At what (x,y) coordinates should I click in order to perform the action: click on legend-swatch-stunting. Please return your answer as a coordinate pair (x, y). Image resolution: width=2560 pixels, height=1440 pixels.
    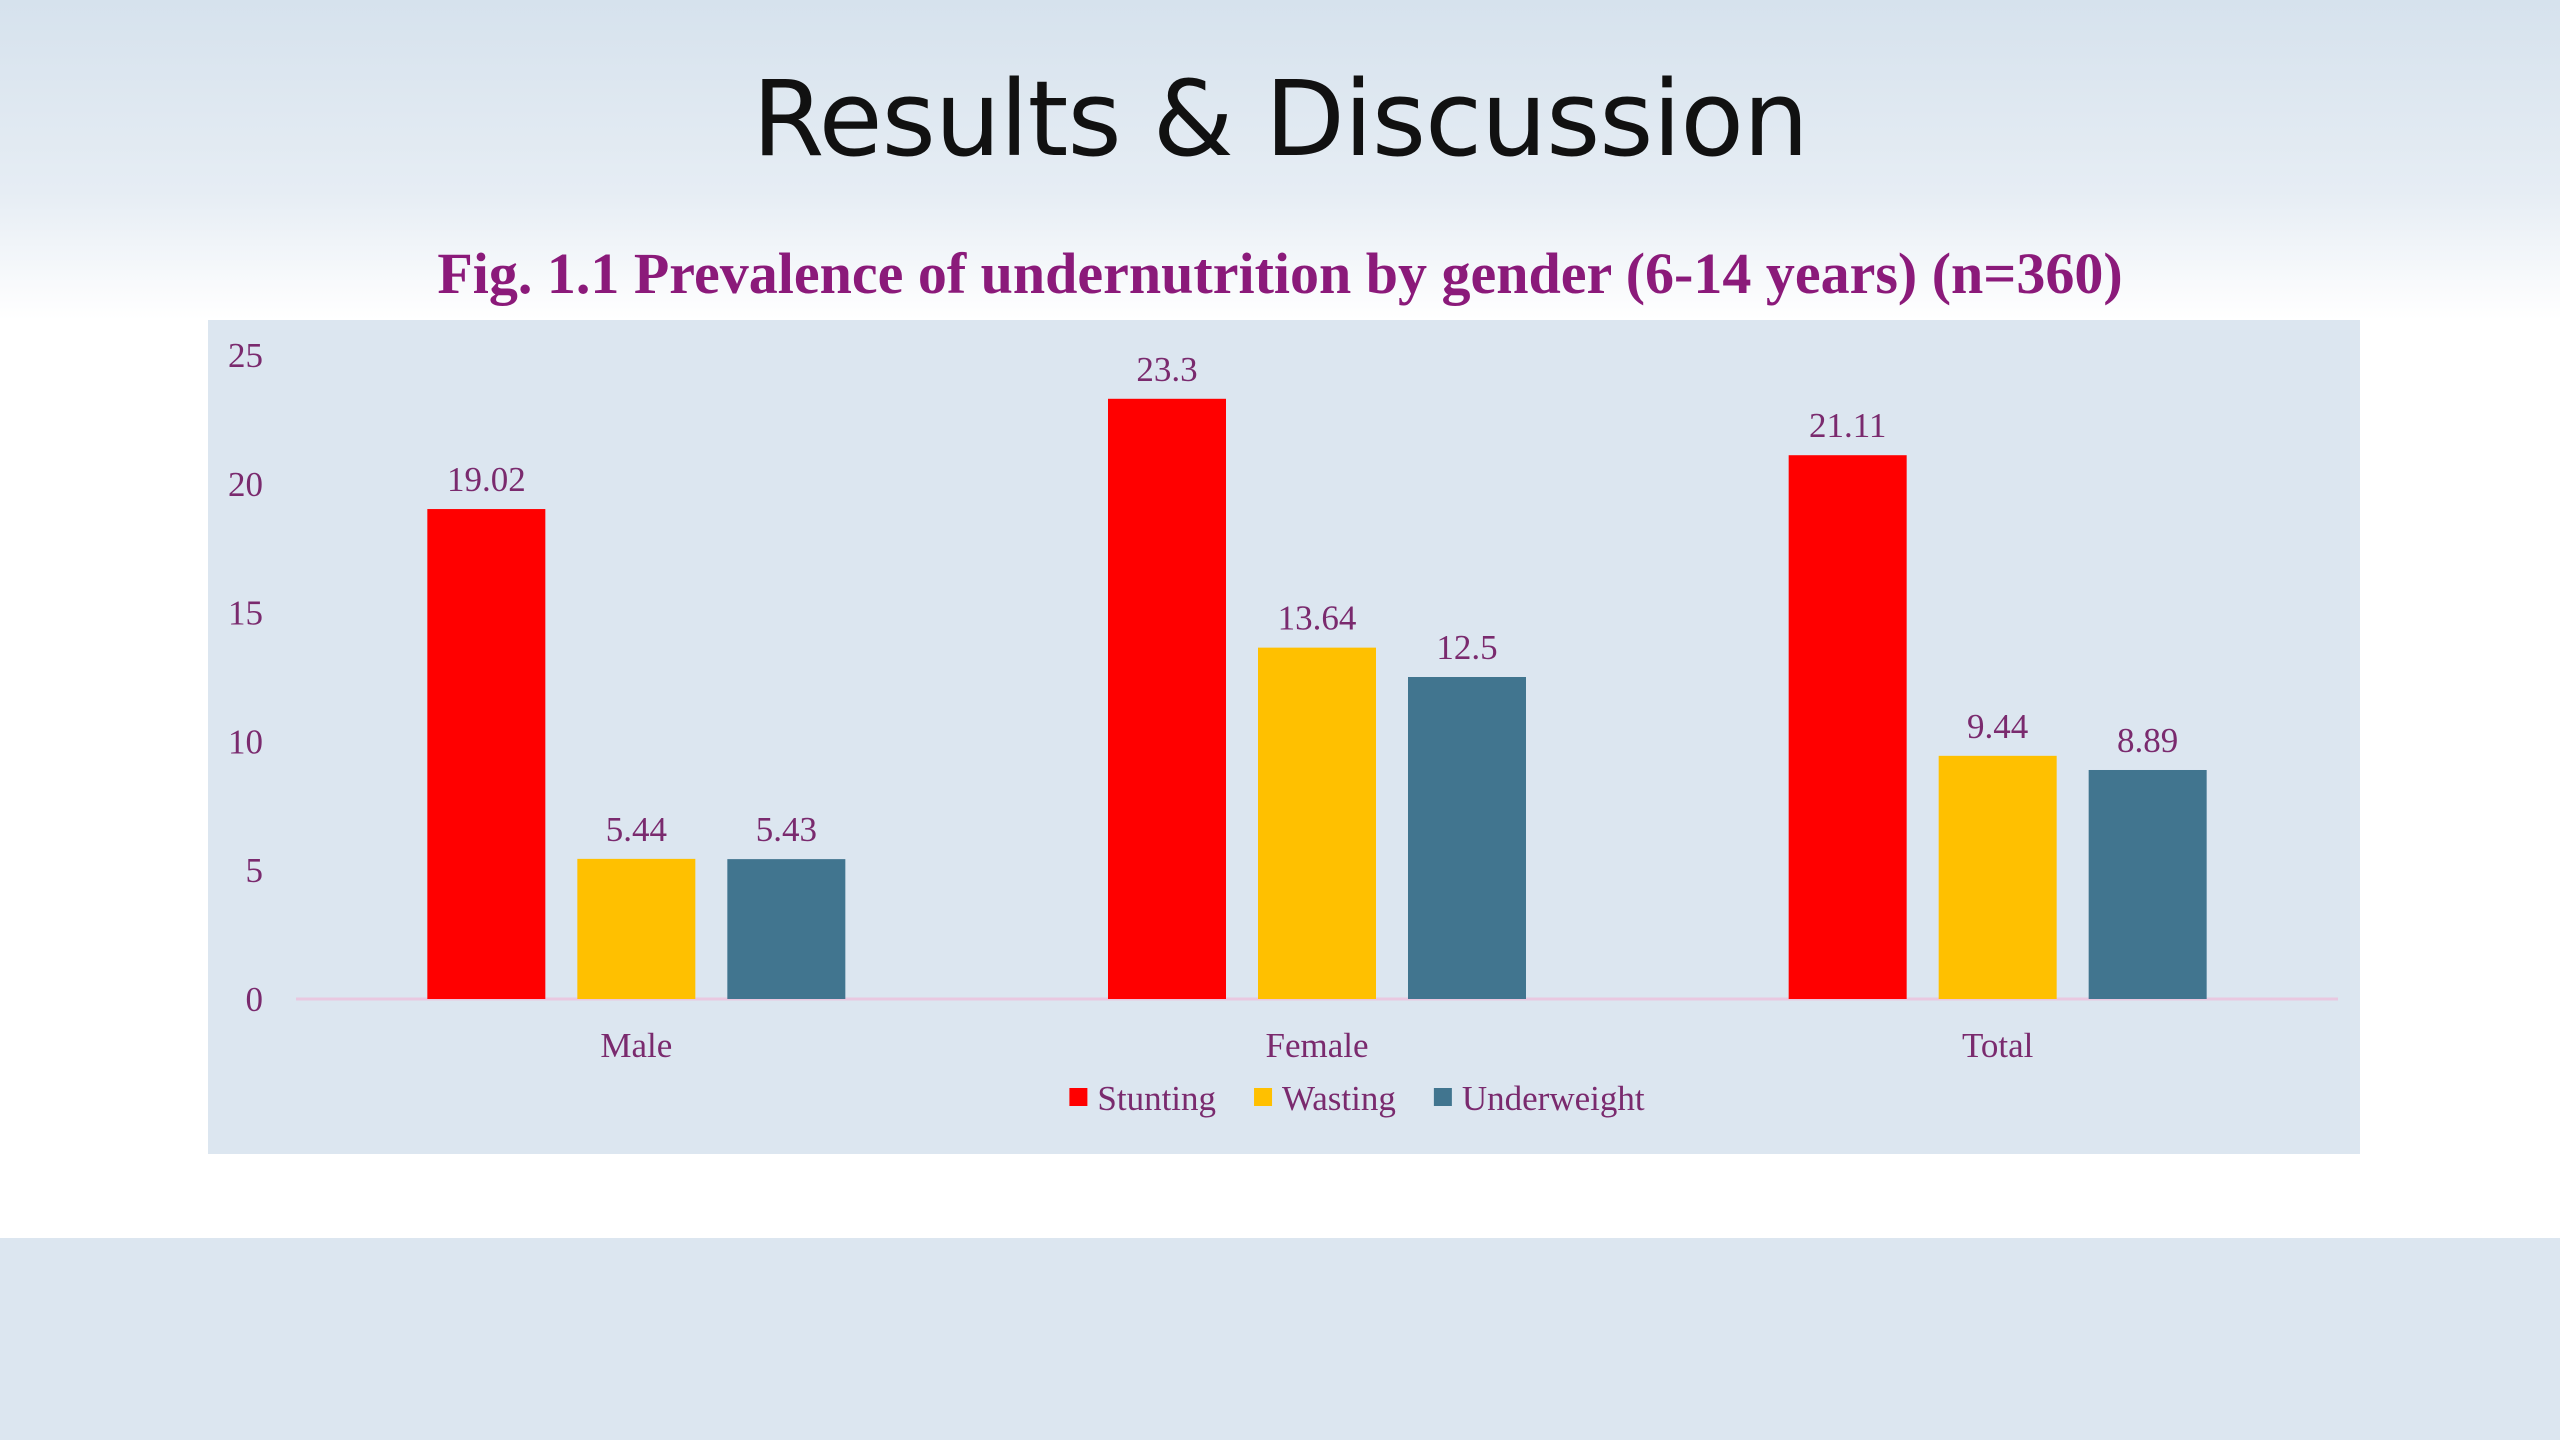
    Looking at the image, I should click on (1078, 1097).